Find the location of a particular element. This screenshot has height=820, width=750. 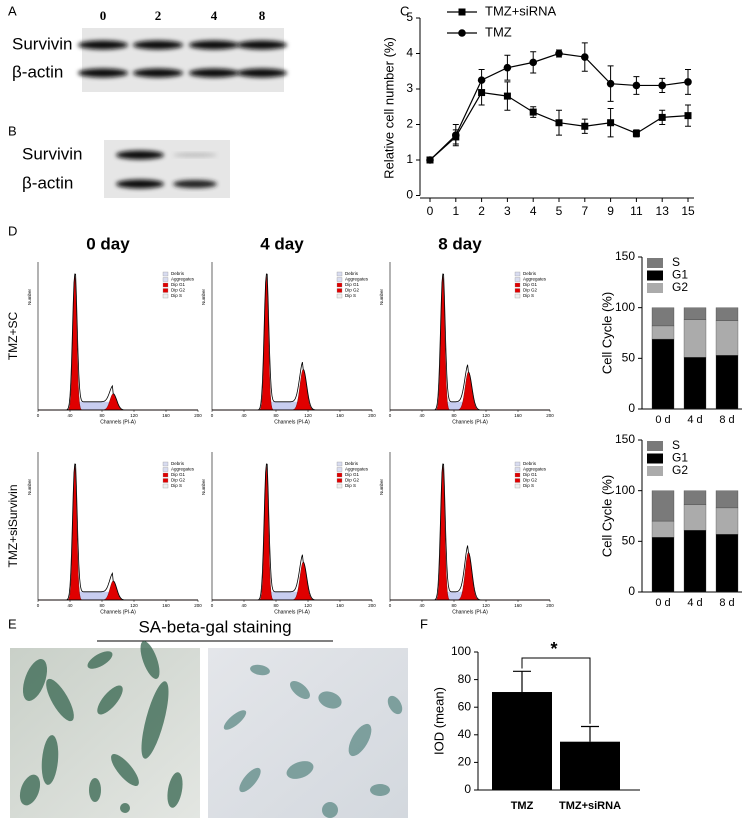

y-tick-label: 80 is located at coordinates (465, 679).